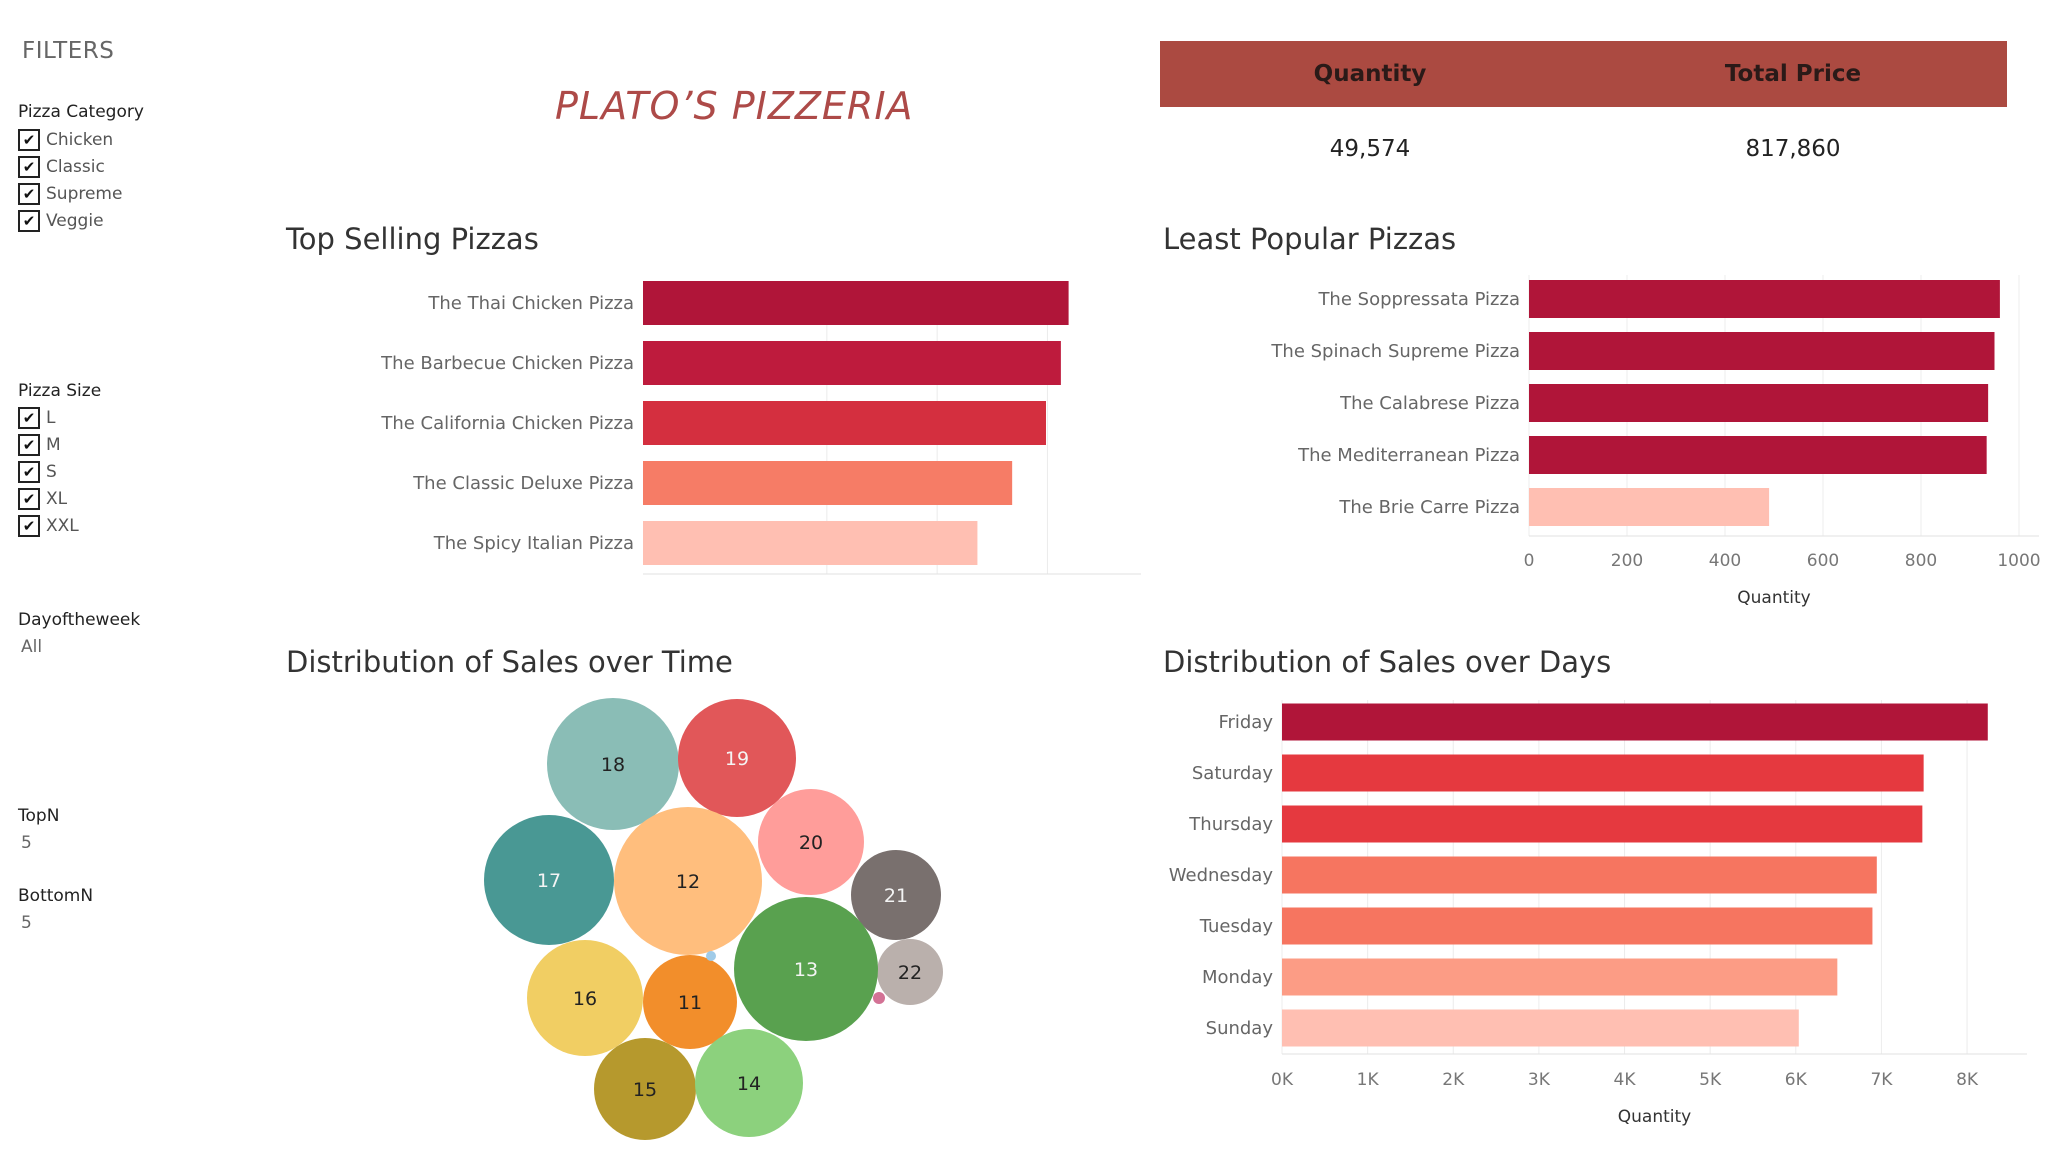 This screenshot has width=2048, height=1151. I want to click on size-option-label: XXL, so click(62, 526).